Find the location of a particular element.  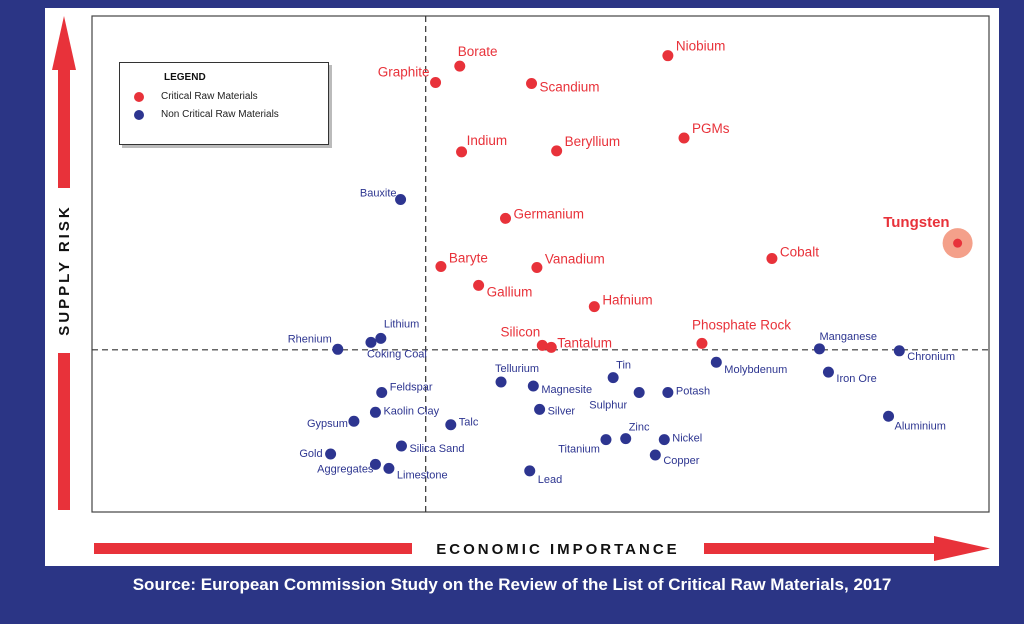

x-axis-title: ECONOMIC IMPORTANCE is located at coordinates (557, 549).